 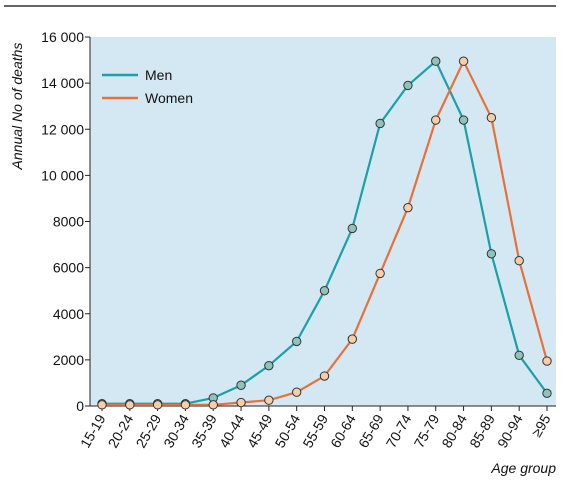 What do you see at coordinates (371, 430) in the screenshot?
I see `x-tick-label: 65-69` at bounding box center [371, 430].